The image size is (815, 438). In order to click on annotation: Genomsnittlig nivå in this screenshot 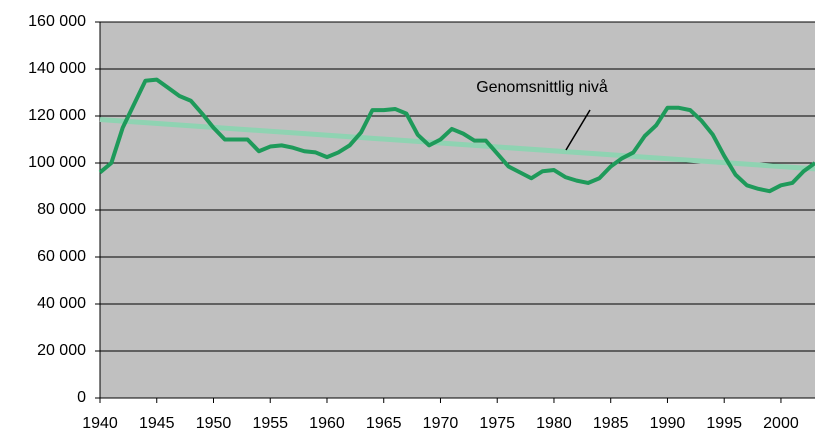, I will do `click(542, 87)`.